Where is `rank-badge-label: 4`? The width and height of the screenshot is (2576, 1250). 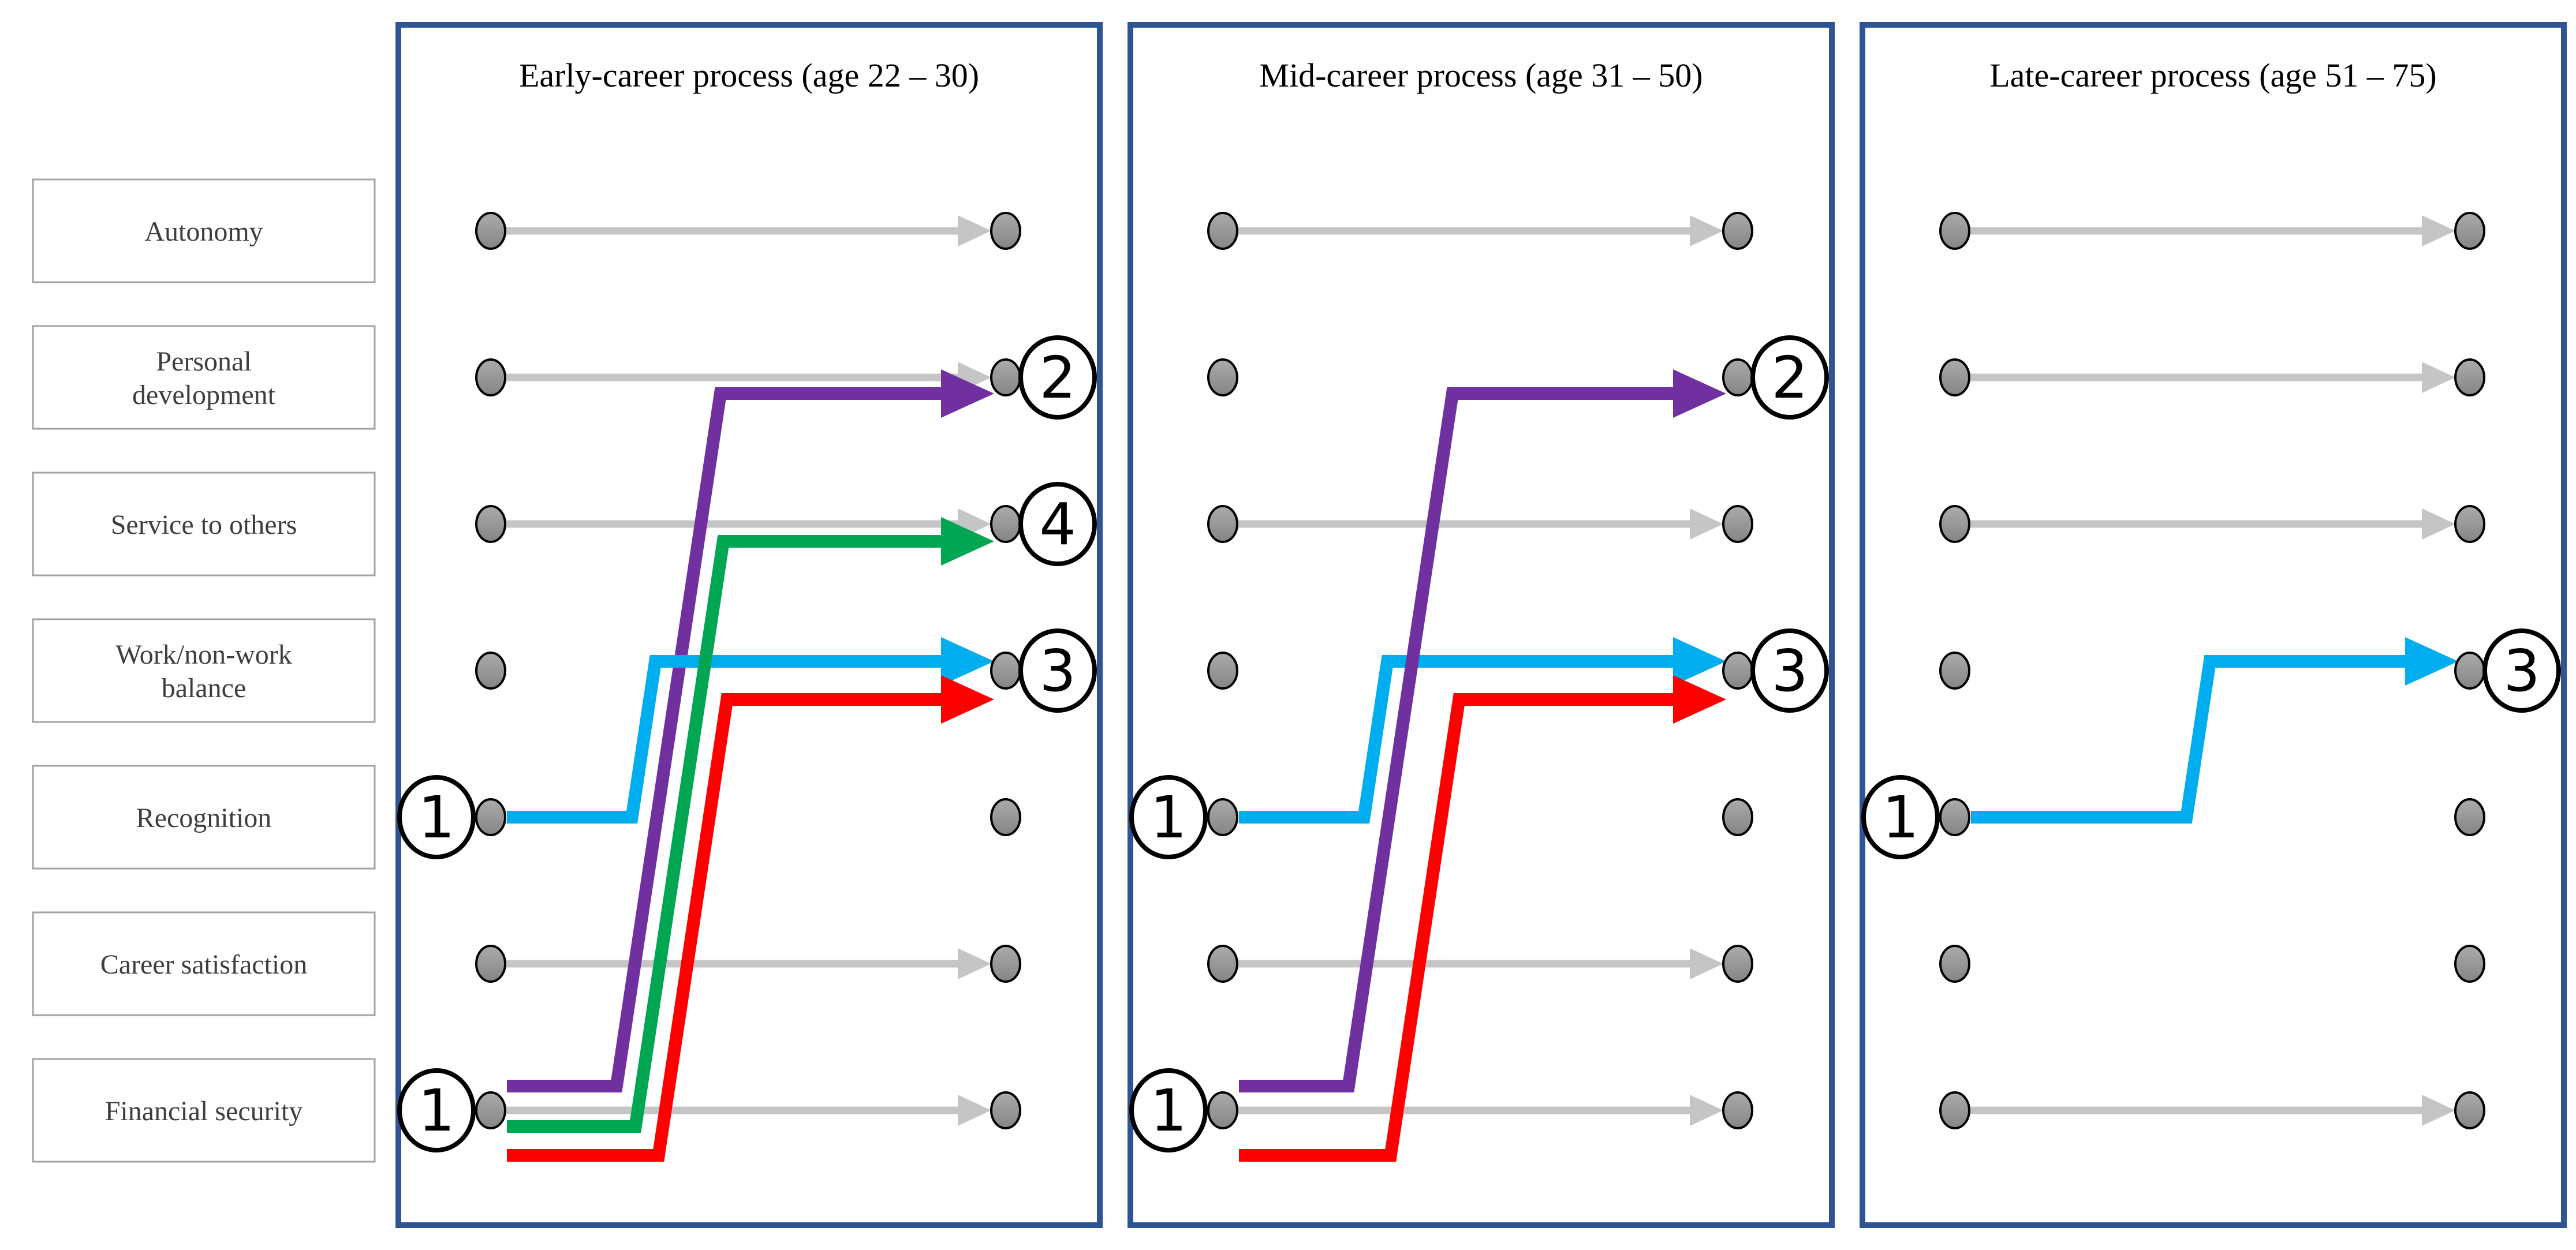
rank-badge-label: 4 is located at coordinates (1057, 524).